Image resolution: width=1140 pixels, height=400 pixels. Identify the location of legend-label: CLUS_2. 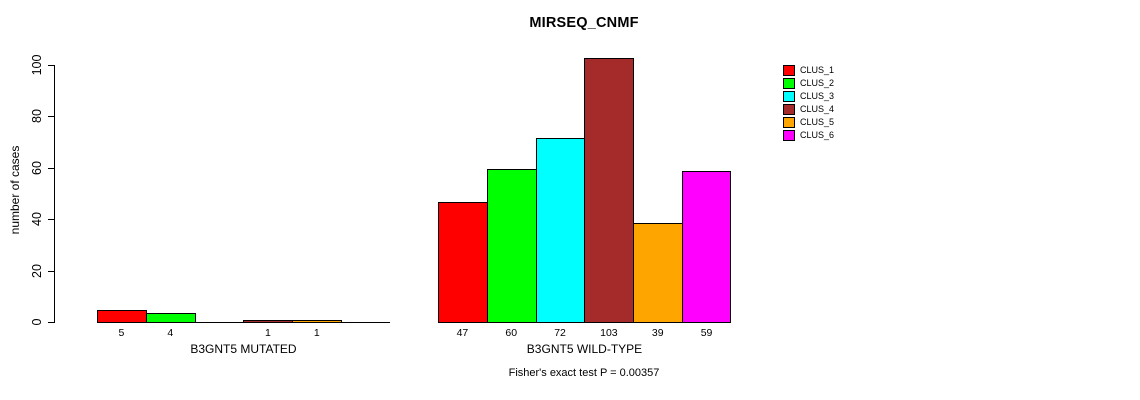
(817, 82).